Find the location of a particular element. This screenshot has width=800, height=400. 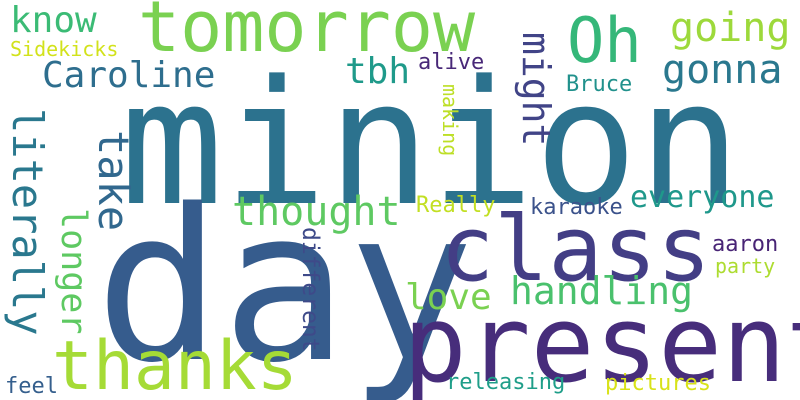

word-love: love is located at coordinates (448, 297).